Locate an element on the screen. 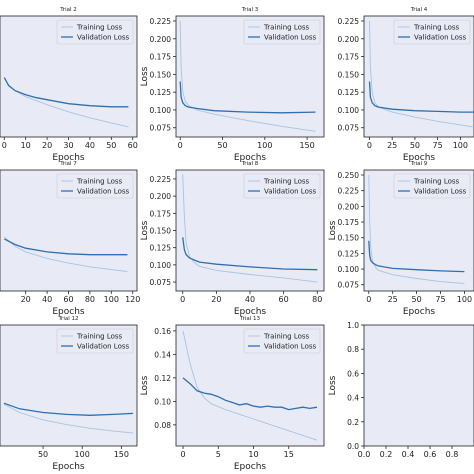 The height and width of the screenshot is (474, 474). x-tick-label: 30 is located at coordinates (68, 145).